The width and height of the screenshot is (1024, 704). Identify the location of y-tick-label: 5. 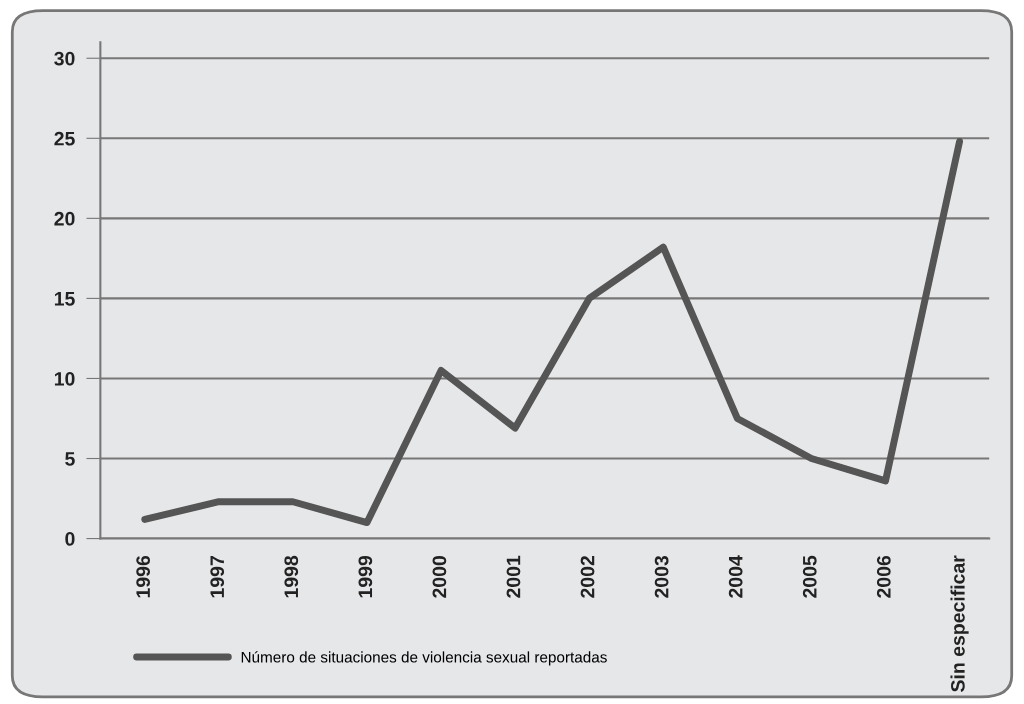
(70, 459).